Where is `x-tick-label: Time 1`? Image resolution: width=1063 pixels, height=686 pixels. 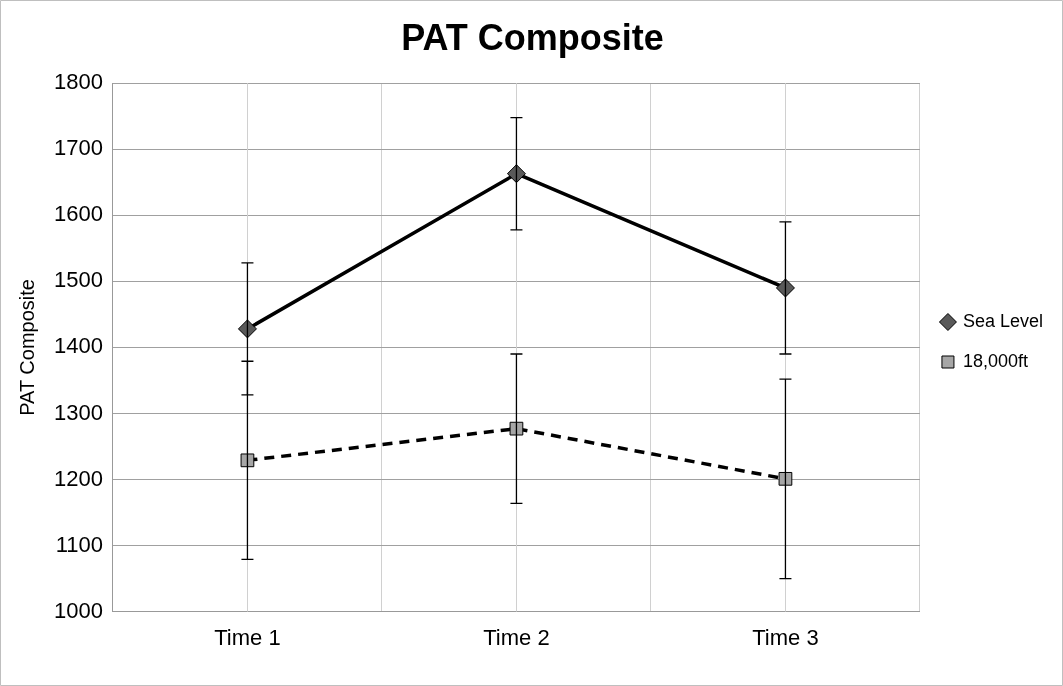 x-tick-label: Time 1 is located at coordinates (247, 637).